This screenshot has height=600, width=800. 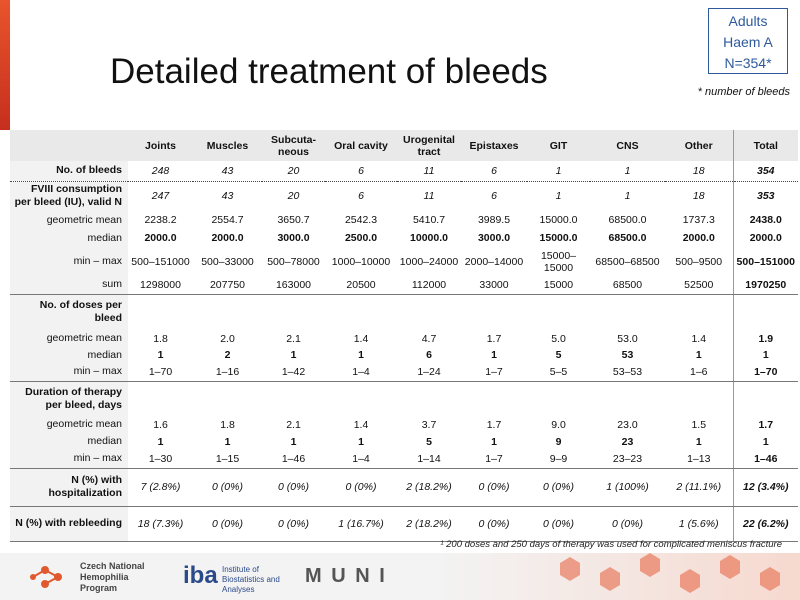 I want to click on table-cell: 12 (3.4%), so click(x=765, y=487).